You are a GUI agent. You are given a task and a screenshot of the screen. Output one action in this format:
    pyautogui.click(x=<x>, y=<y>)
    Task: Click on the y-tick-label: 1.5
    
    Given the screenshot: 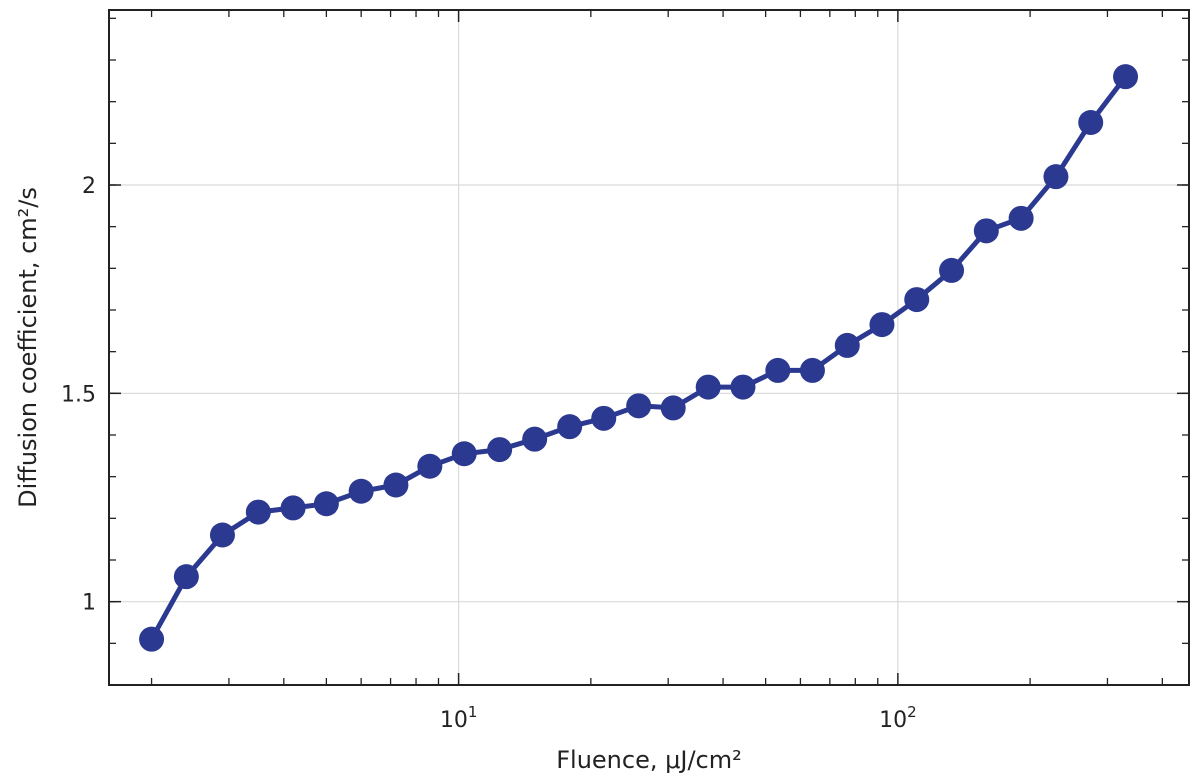 What is the action you would take?
    pyautogui.click(x=78, y=394)
    